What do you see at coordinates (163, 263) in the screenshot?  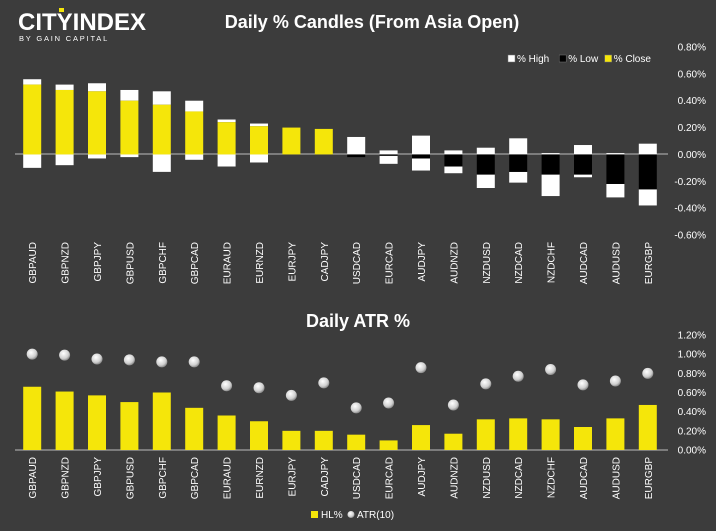 I see `chart1-category-label: GBPCHF` at bounding box center [163, 263].